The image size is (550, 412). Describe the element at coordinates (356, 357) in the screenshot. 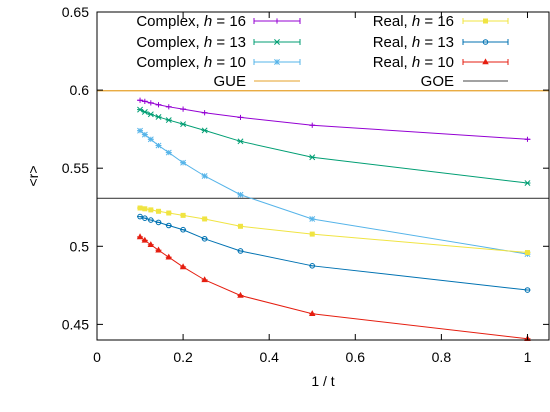

I see `x-tick-label: 0.6` at that location.